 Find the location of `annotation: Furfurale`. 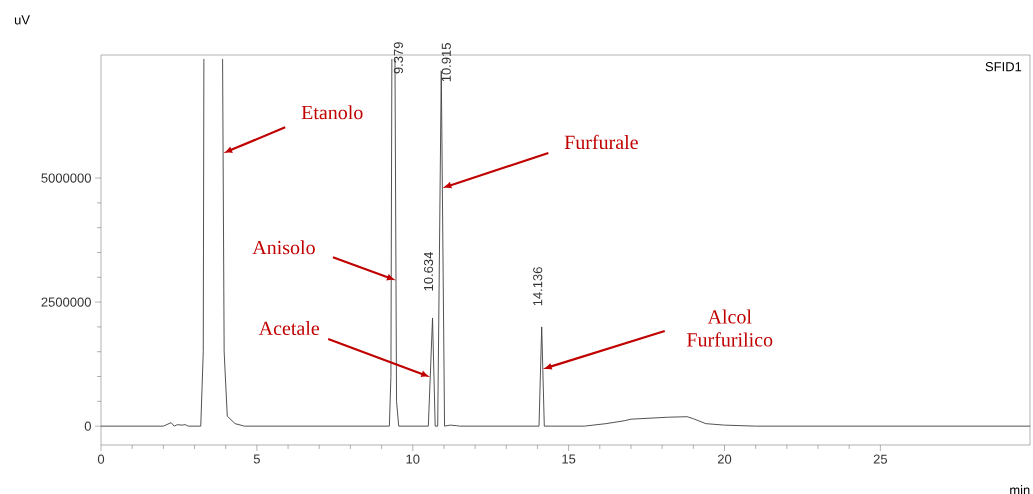

annotation: Furfurale is located at coordinates (601, 142).